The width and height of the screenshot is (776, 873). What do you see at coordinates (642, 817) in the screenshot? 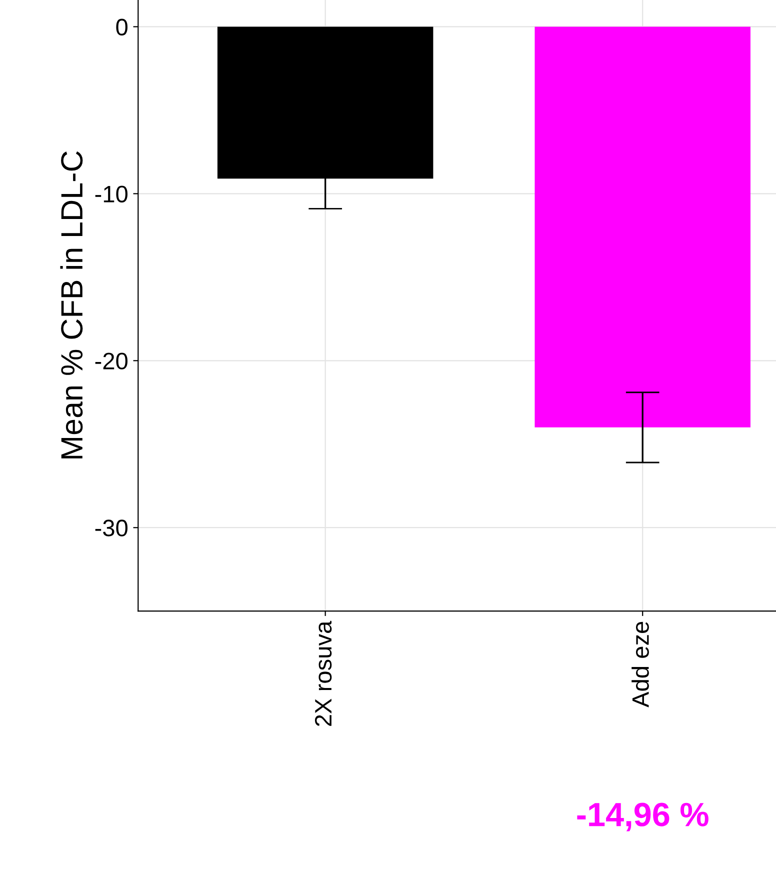
I see `text: -14,96 %` at bounding box center [642, 817].